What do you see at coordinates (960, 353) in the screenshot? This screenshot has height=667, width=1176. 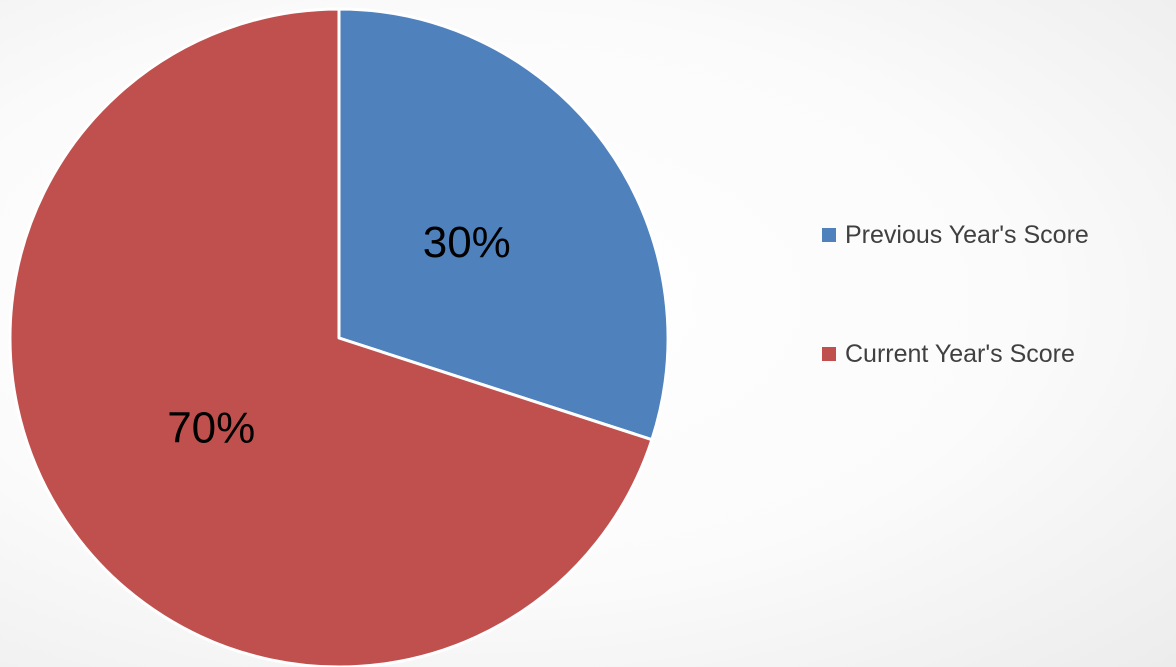 I see `legend-label-current-year: Current Year's Score` at bounding box center [960, 353].